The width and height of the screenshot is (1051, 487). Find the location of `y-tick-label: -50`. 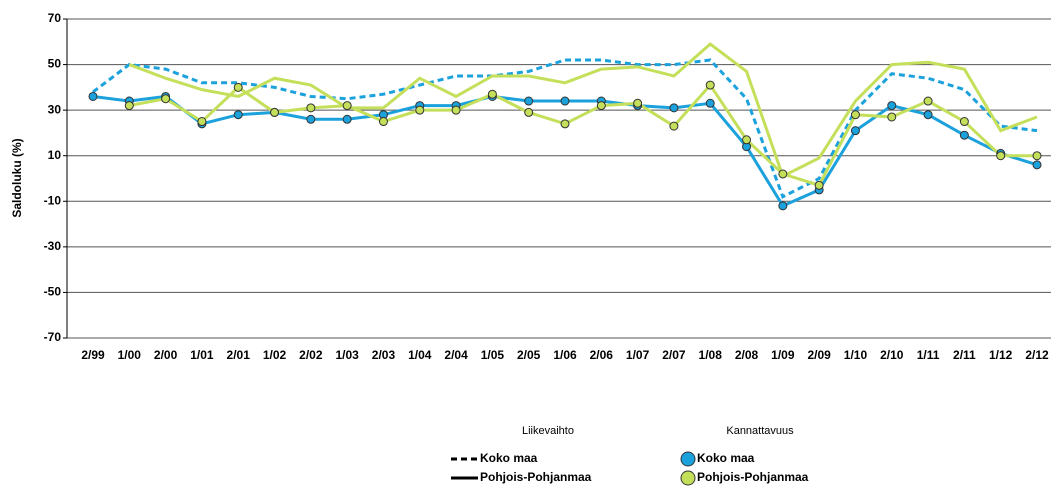

y-tick-label: -50 is located at coordinates (53, 292).